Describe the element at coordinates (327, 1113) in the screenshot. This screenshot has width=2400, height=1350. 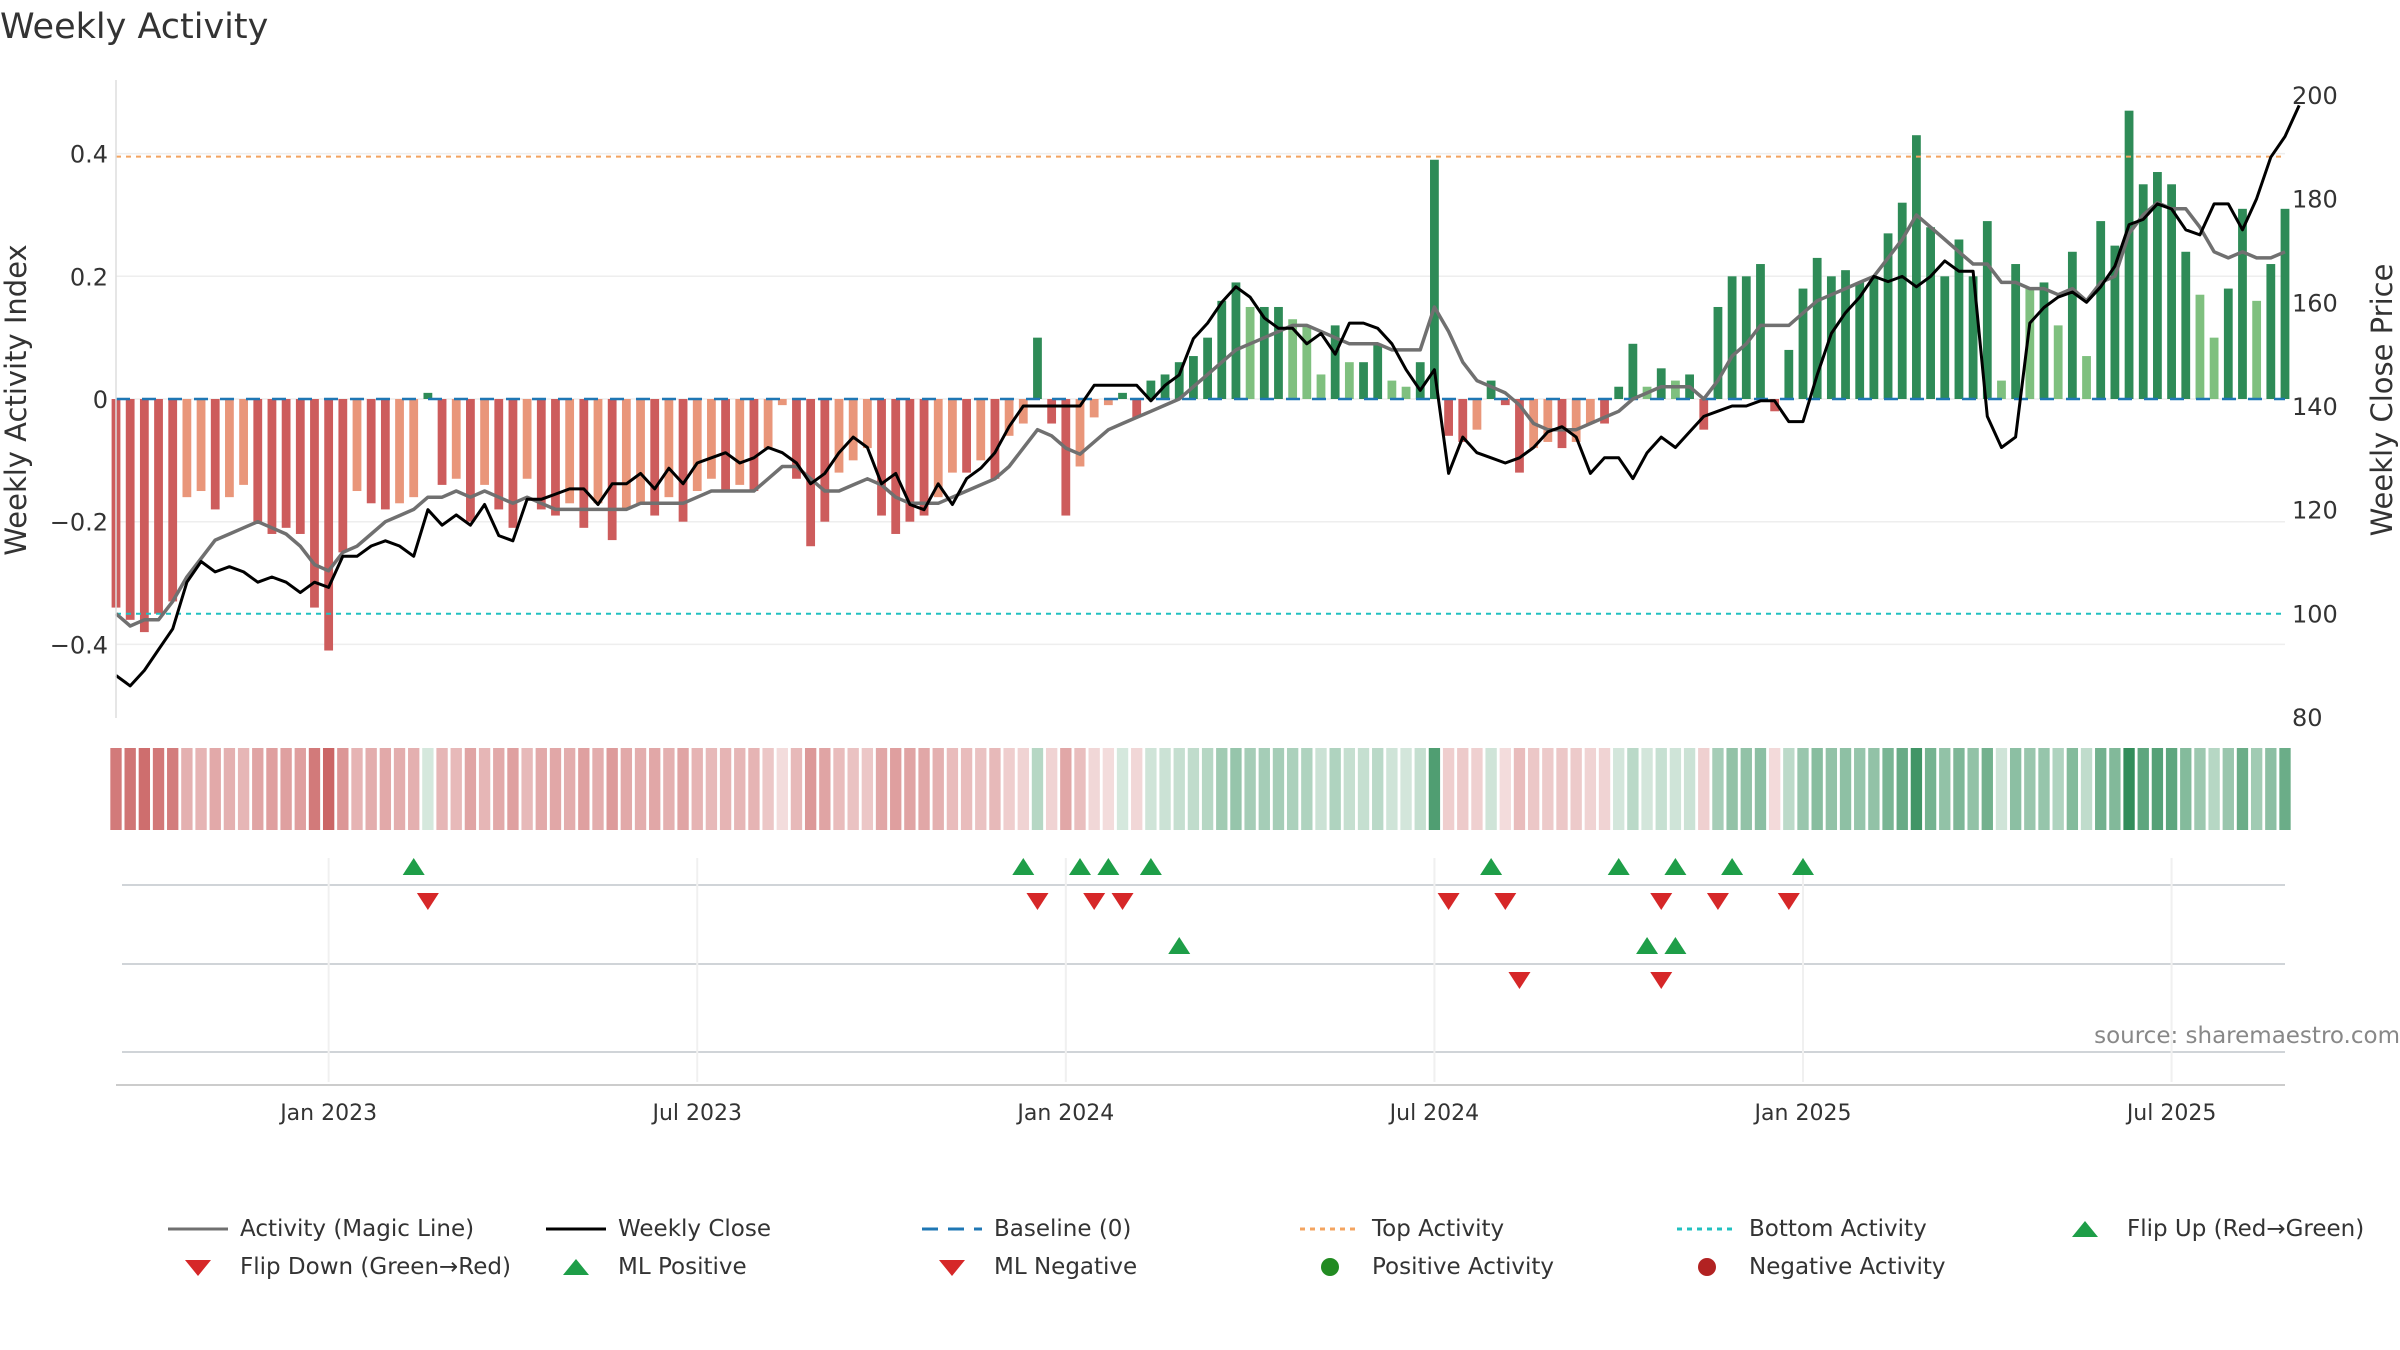
I see `x-tick-label: Jan 2023` at that location.